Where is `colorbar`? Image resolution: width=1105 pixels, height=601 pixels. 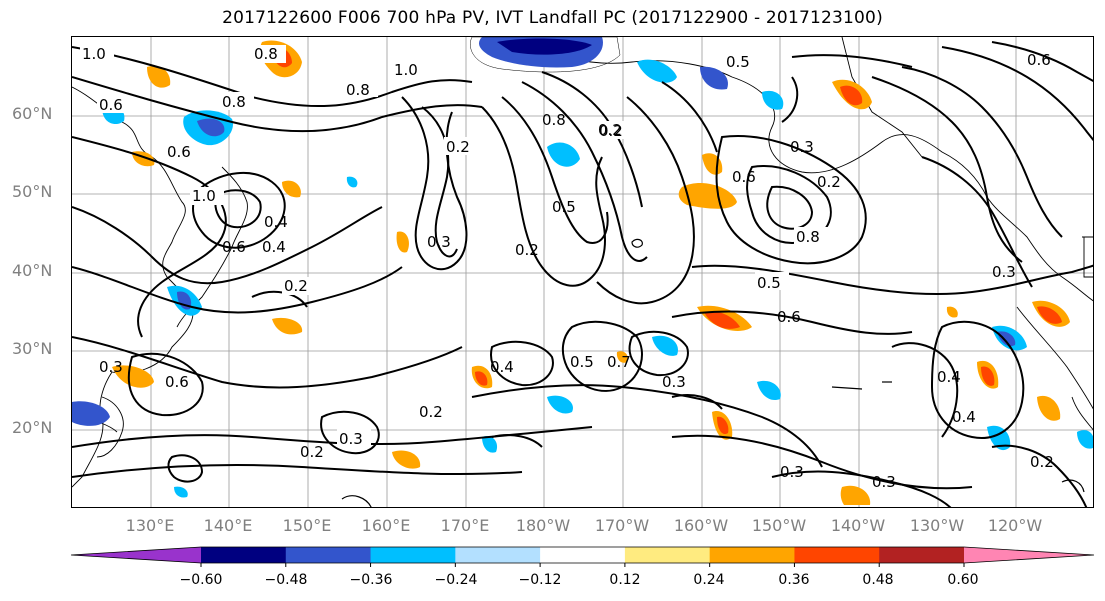
colorbar is located at coordinates (582, 556).